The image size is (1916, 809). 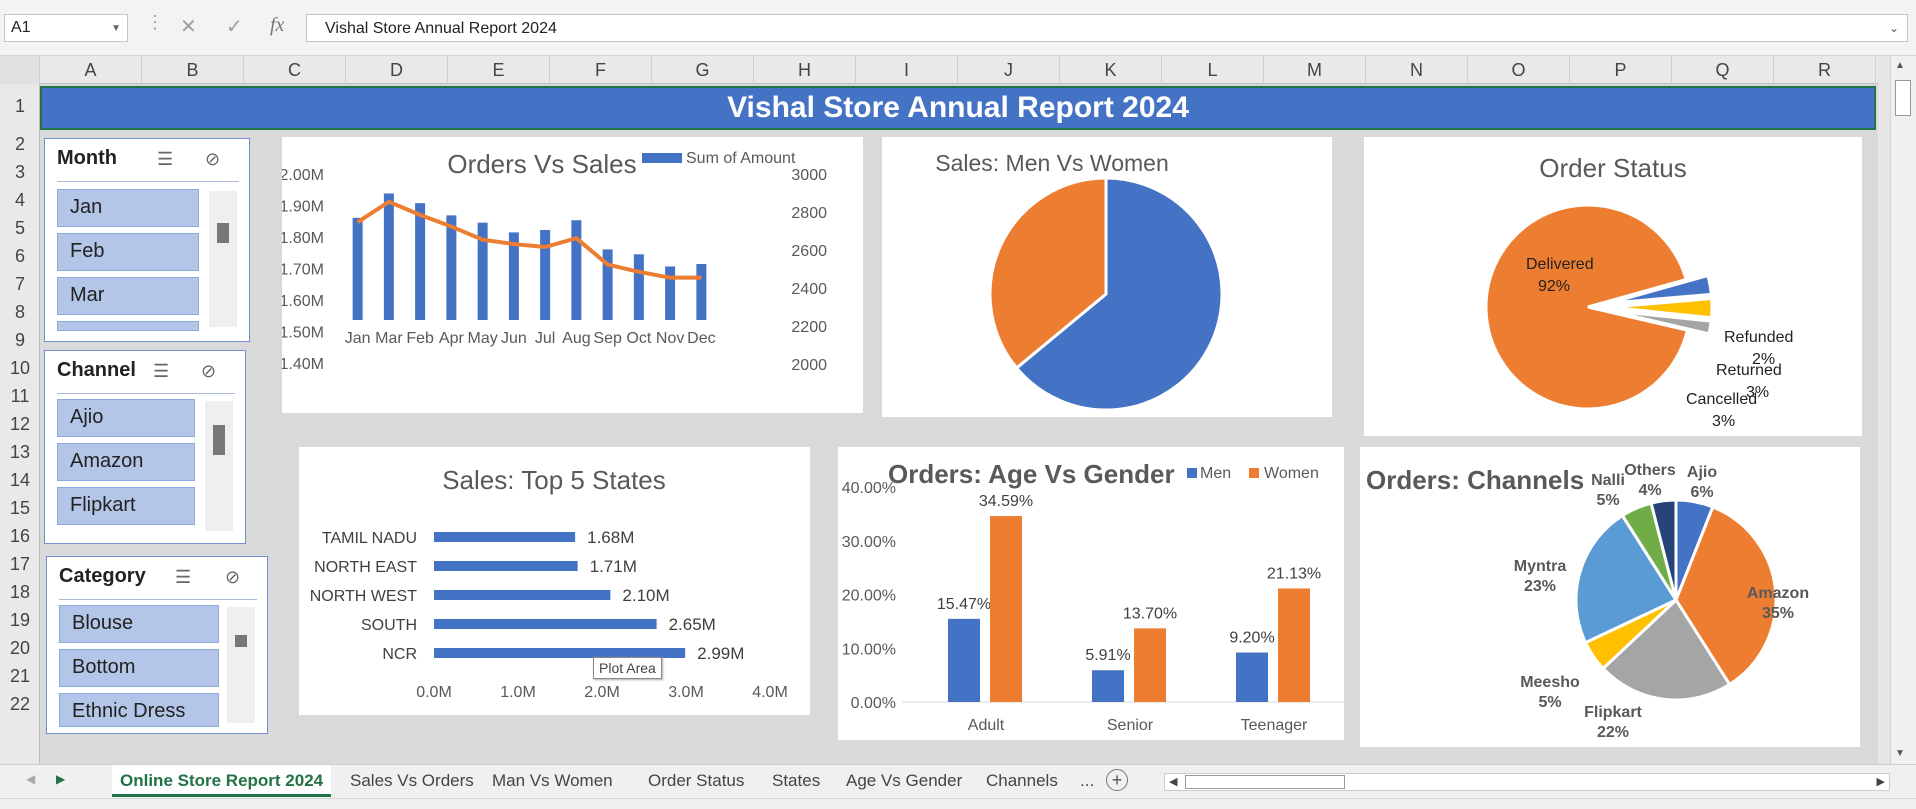 I want to click on column-header-r: R, so click(x=1825, y=70).